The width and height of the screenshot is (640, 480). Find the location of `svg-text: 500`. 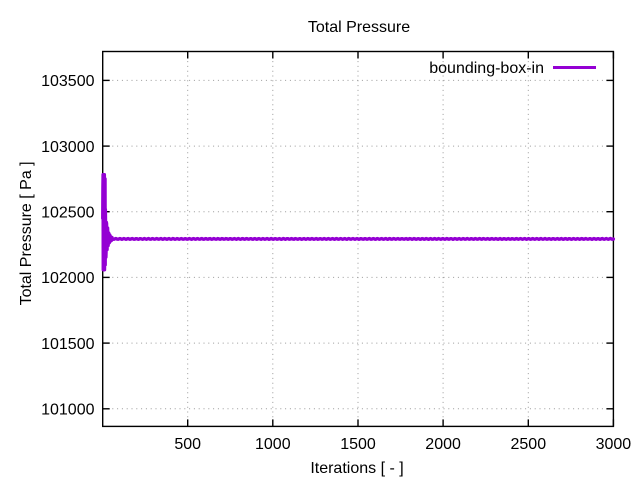

svg-text: 500 is located at coordinates (187, 444).